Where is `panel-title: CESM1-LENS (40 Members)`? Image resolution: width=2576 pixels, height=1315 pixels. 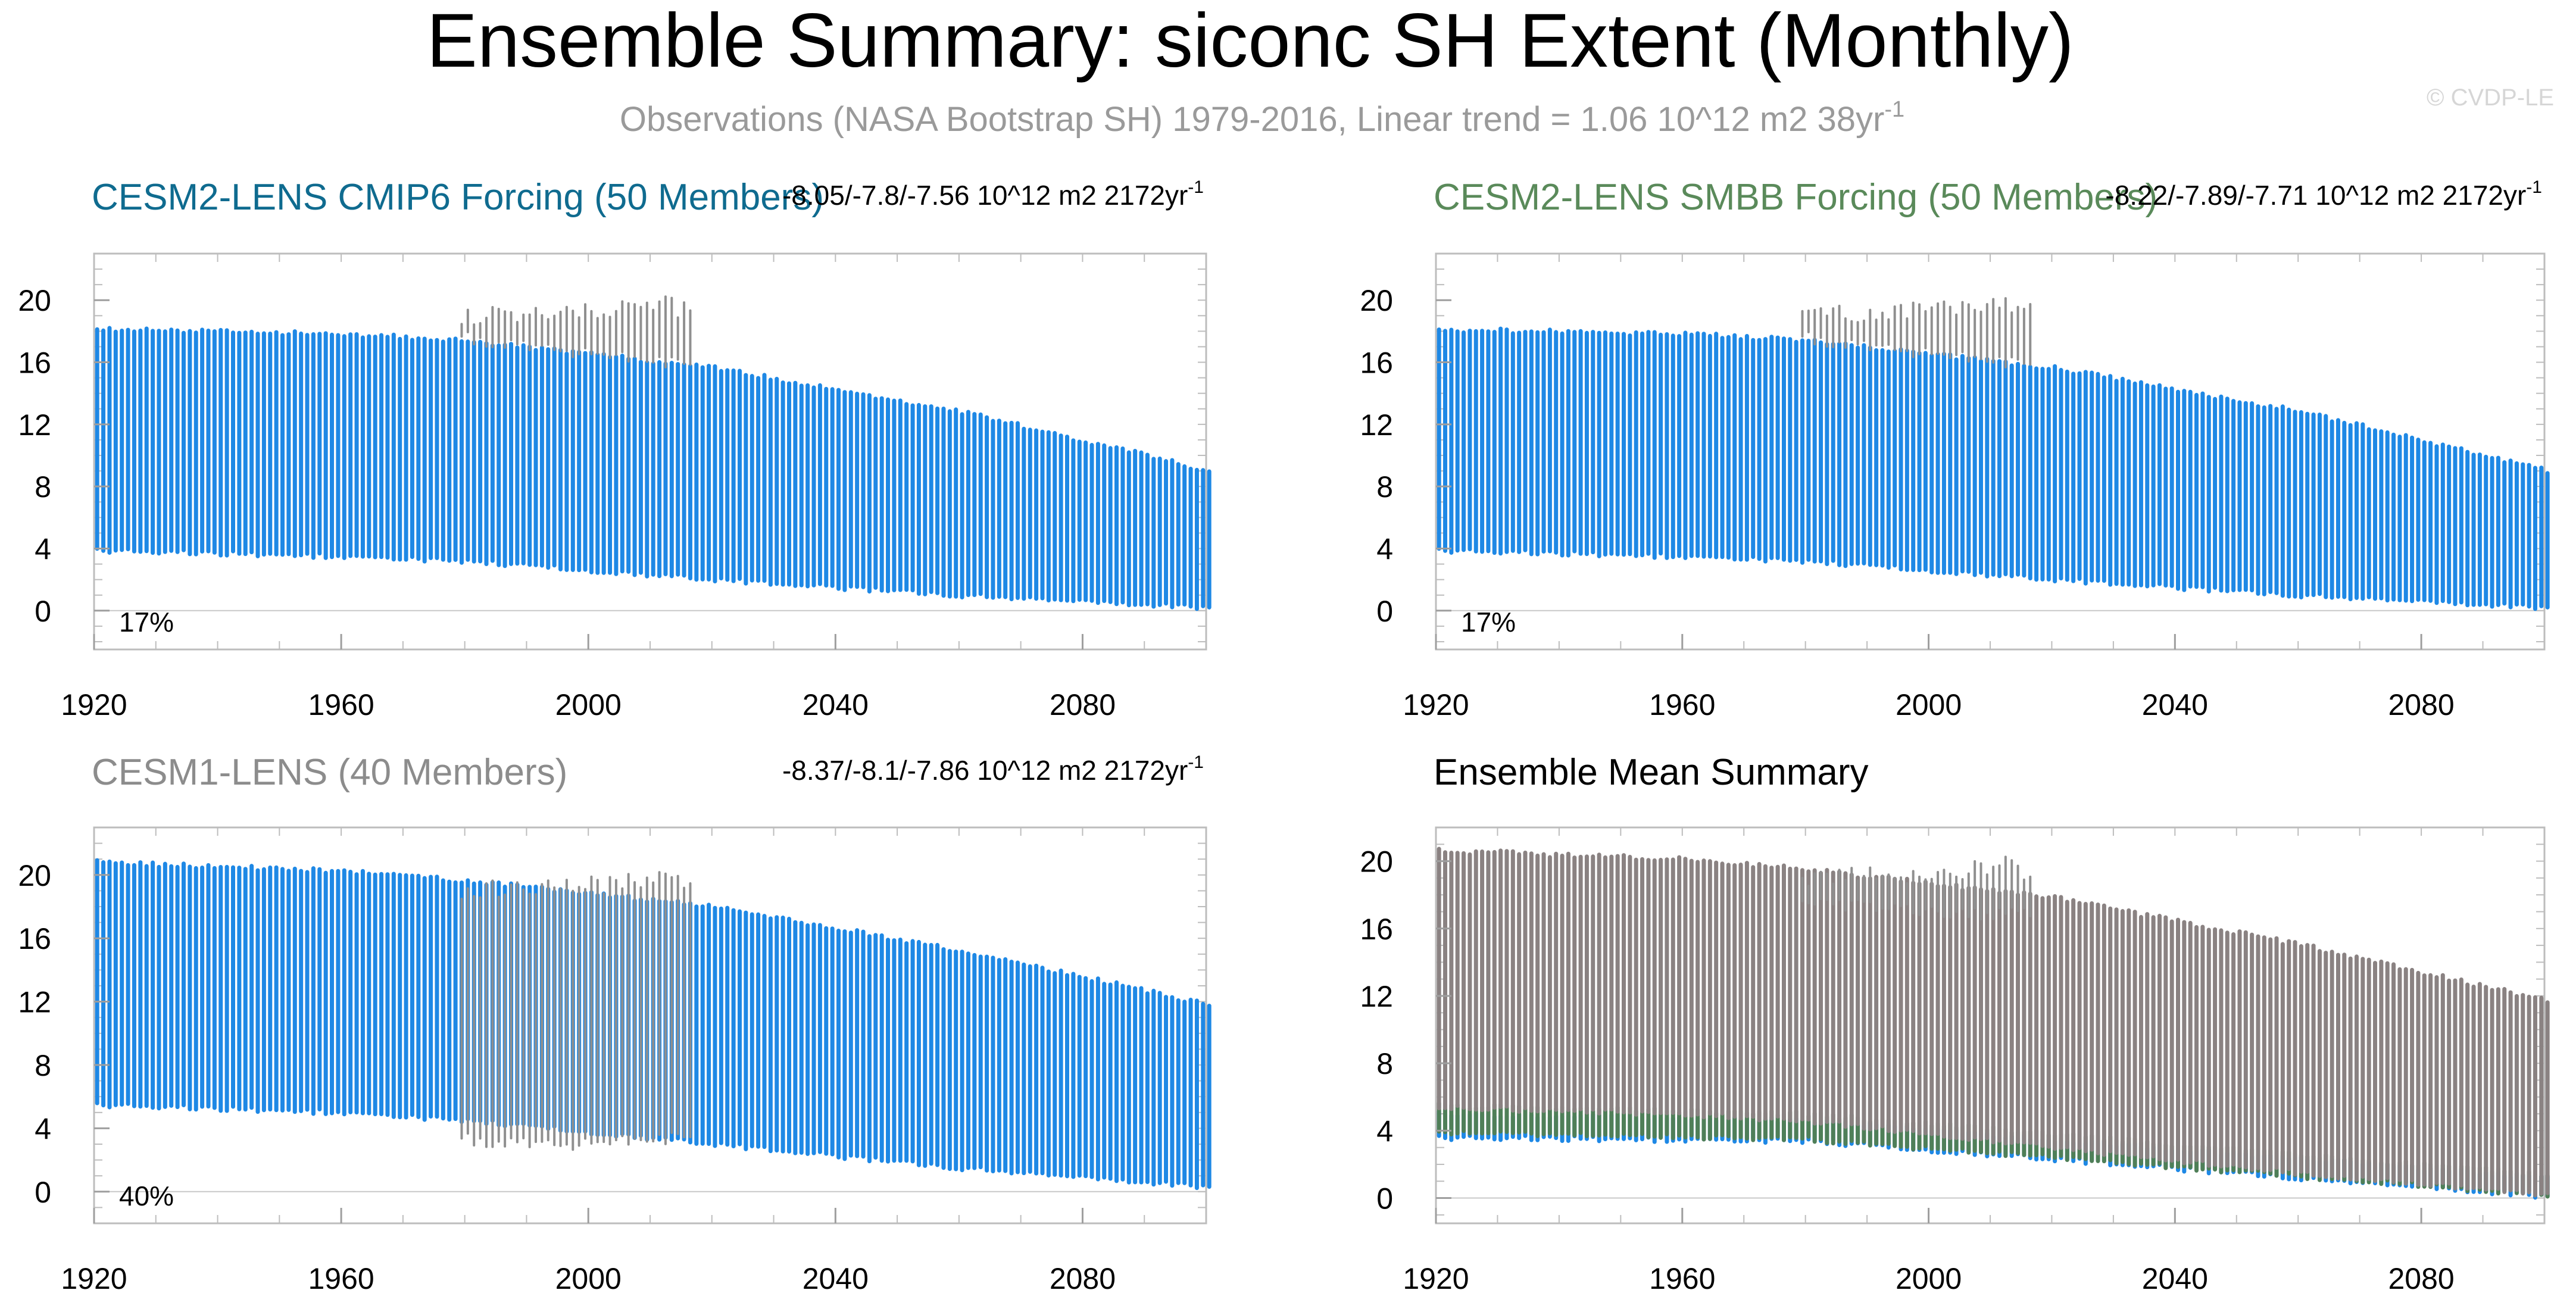 panel-title: CESM1-LENS (40 Members) is located at coordinates (329, 772).